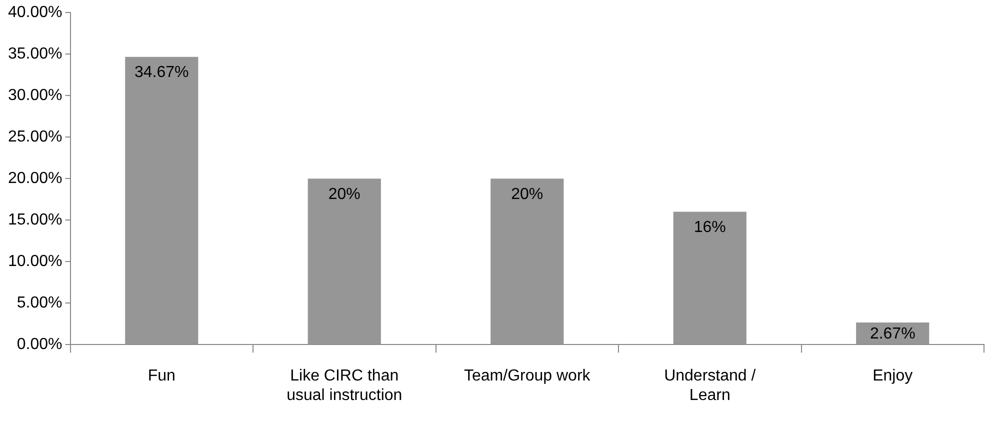 Image resolution: width=994 pixels, height=424 pixels. Describe the element at coordinates (528, 376) in the screenshot. I see `x-tick-label: Team/Group work` at that location.